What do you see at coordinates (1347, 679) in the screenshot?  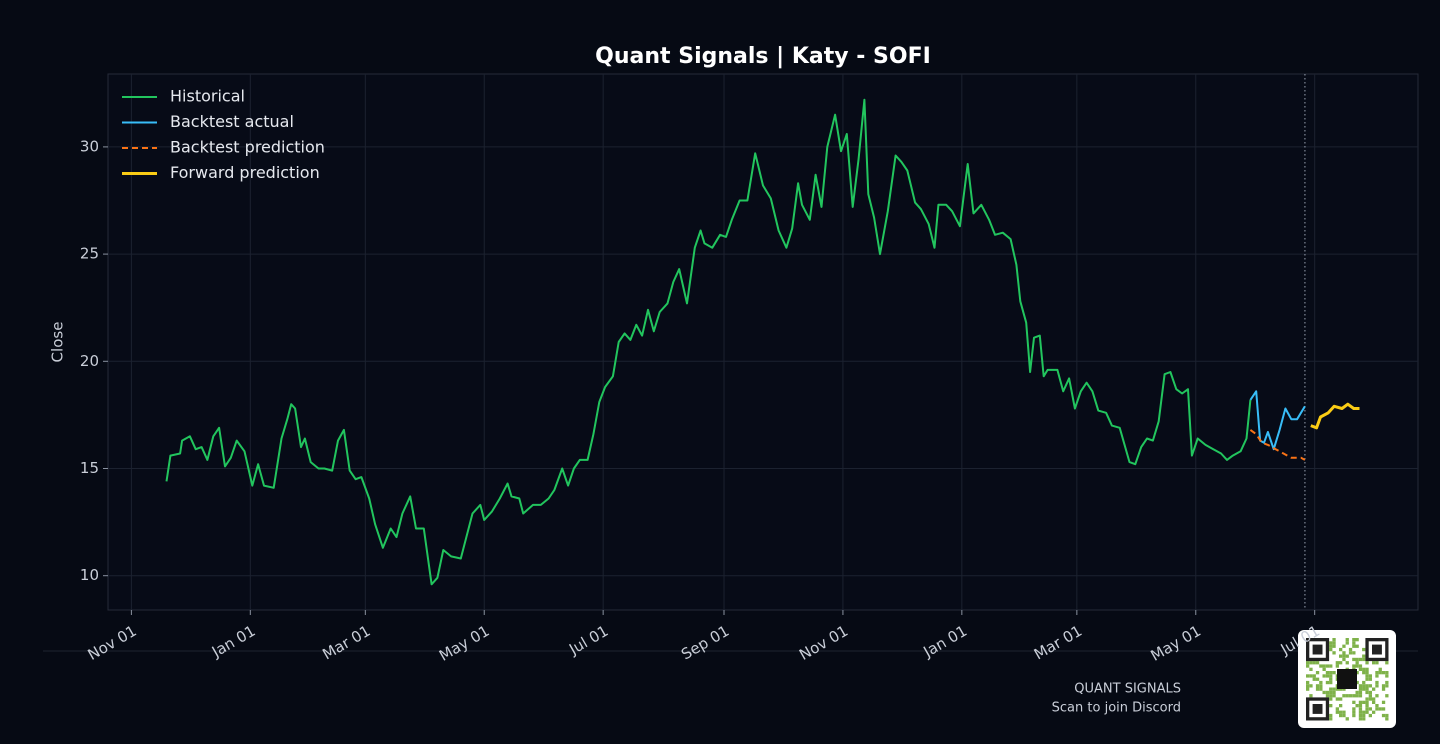 I see `qr-code` at bounding box center [1347, 679].